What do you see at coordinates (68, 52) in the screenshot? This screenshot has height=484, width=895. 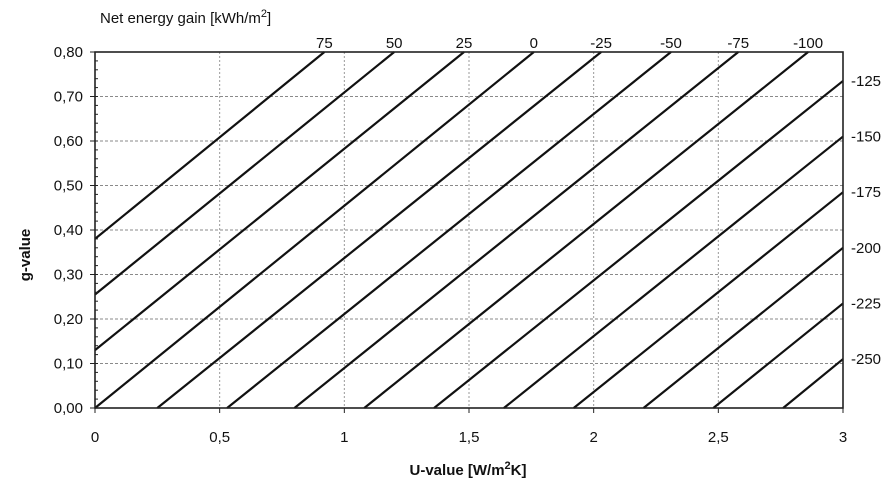 I see `y-tick-label: 0,80` at bounding box center [68, 52].